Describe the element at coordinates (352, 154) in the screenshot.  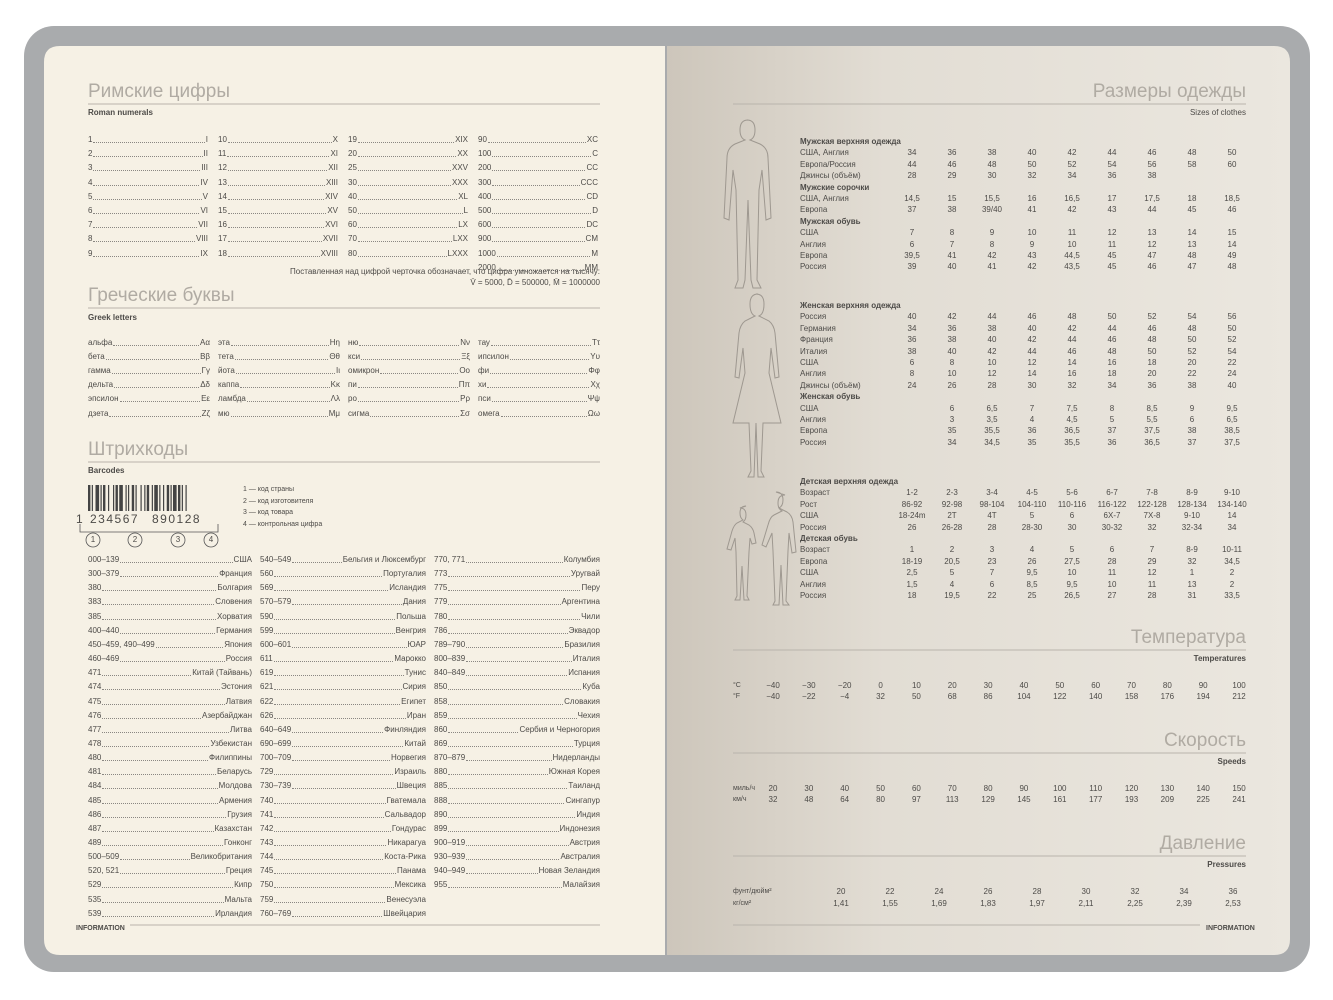
I see `entry-key: 20` at that location.